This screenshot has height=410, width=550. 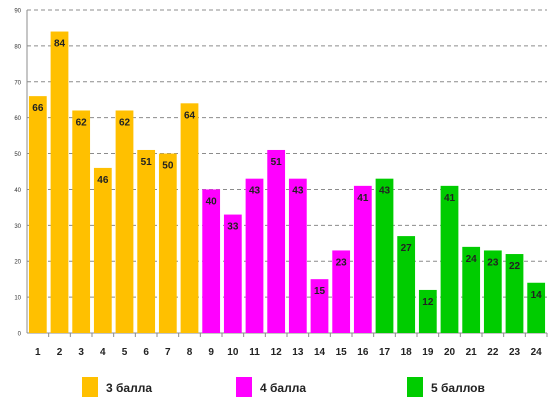 I want to click on legend-label: 3 балла, so click(x=129, y=388).